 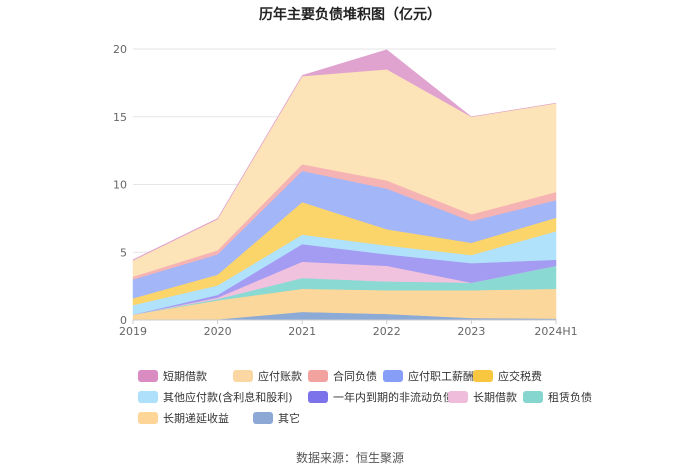 I want to click on legend-label: 长期借款, so click(x=495, y=397).